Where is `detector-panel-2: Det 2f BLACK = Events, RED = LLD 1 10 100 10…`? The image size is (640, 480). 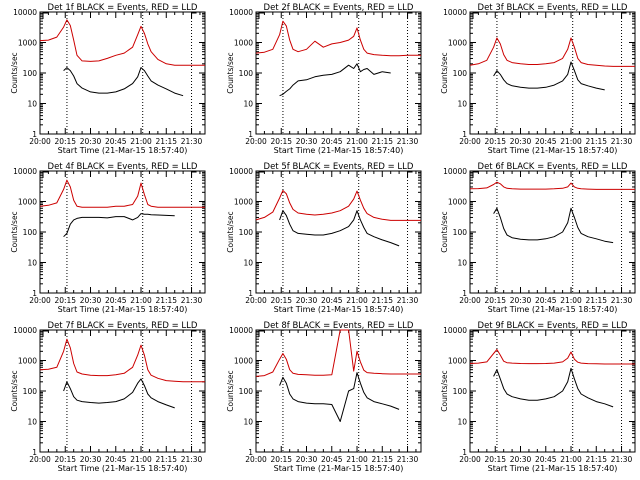 detector-panel-2: Det 2f BLACK = Events, RED = LLD 1 10 100 10… is located at coordinates (324, 79).